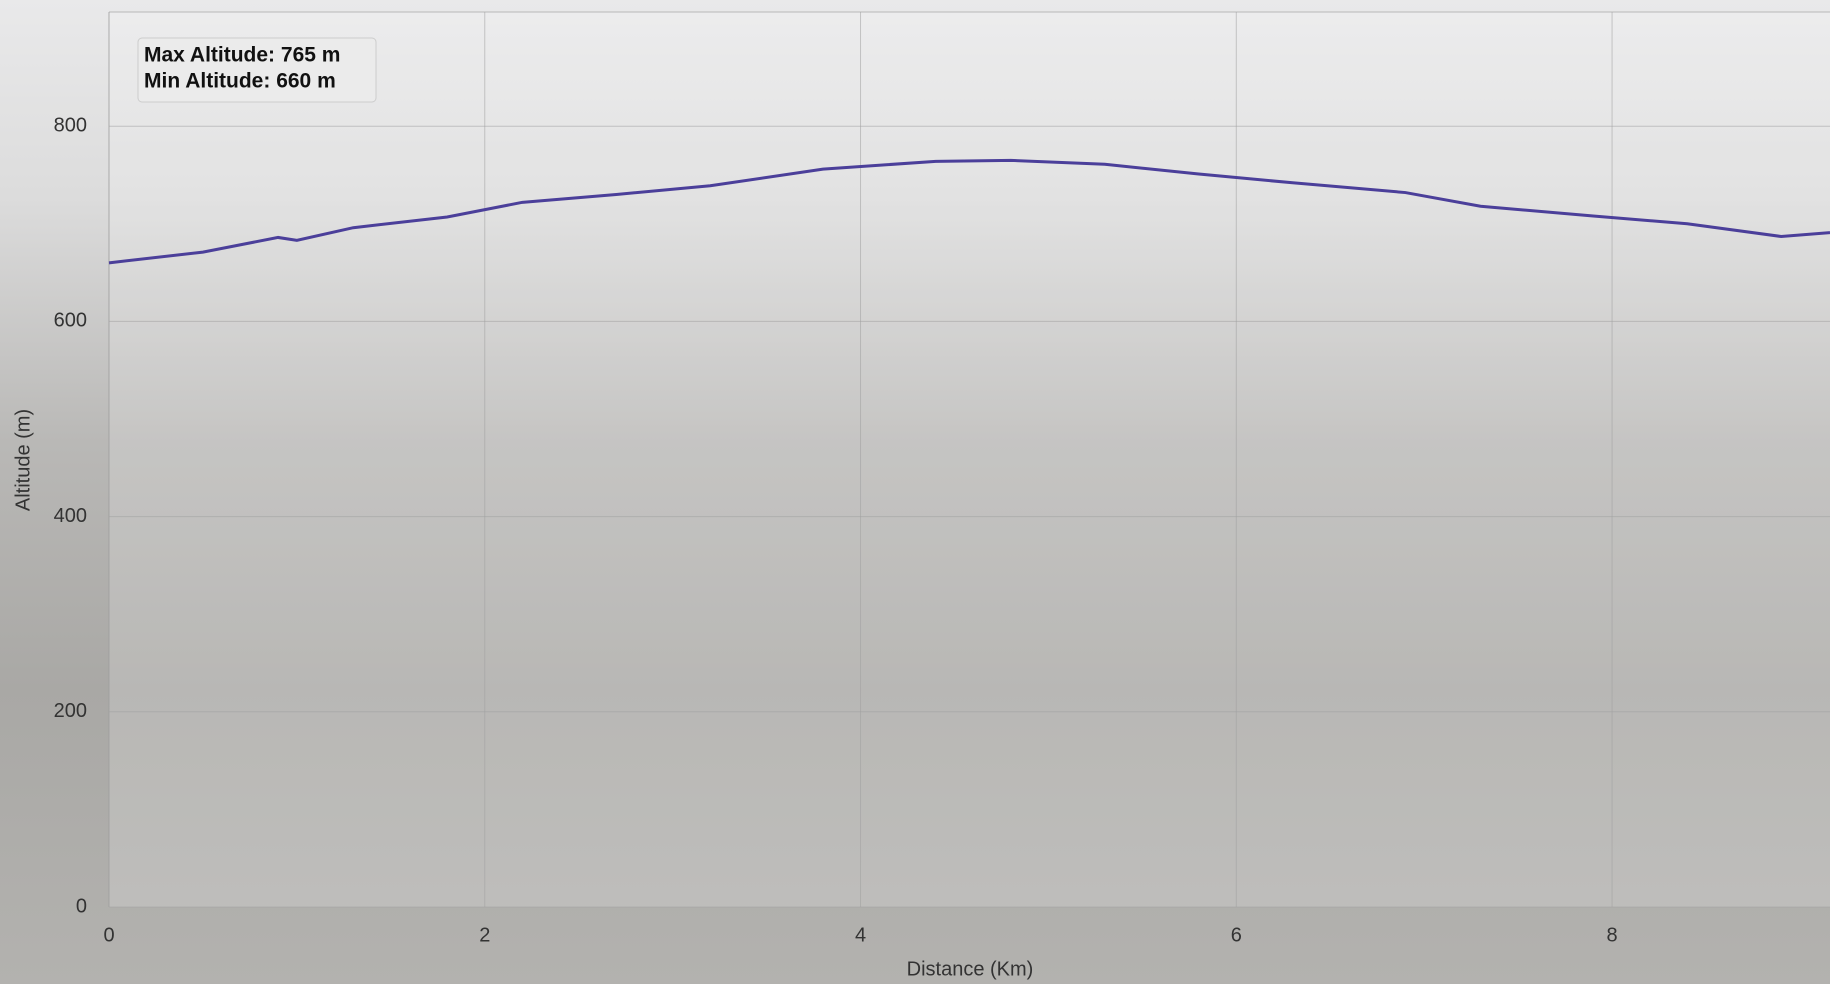  I want to click on x-tick-label: 4, so click(860, 935).